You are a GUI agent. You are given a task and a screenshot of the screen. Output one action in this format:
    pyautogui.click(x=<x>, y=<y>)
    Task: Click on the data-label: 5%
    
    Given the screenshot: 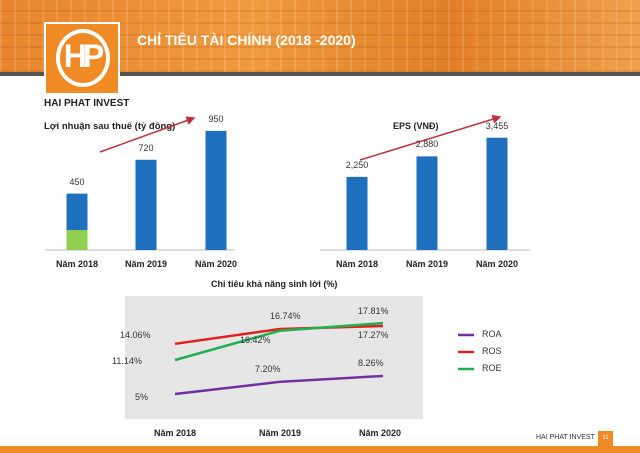 What is the action you would take?
    pyautogui.click(x=142, y=397)
    